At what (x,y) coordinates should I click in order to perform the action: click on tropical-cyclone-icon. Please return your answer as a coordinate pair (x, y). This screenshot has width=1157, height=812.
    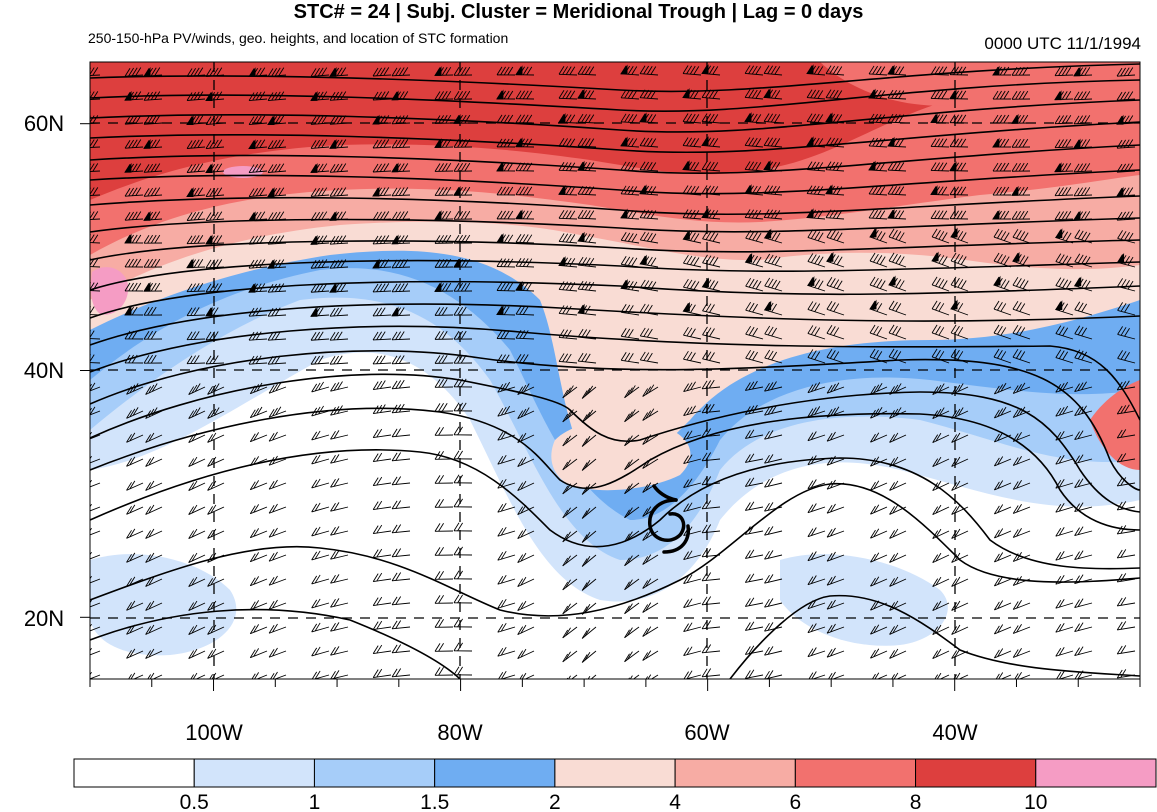
    Looking at the image, I should click on (669, 519).